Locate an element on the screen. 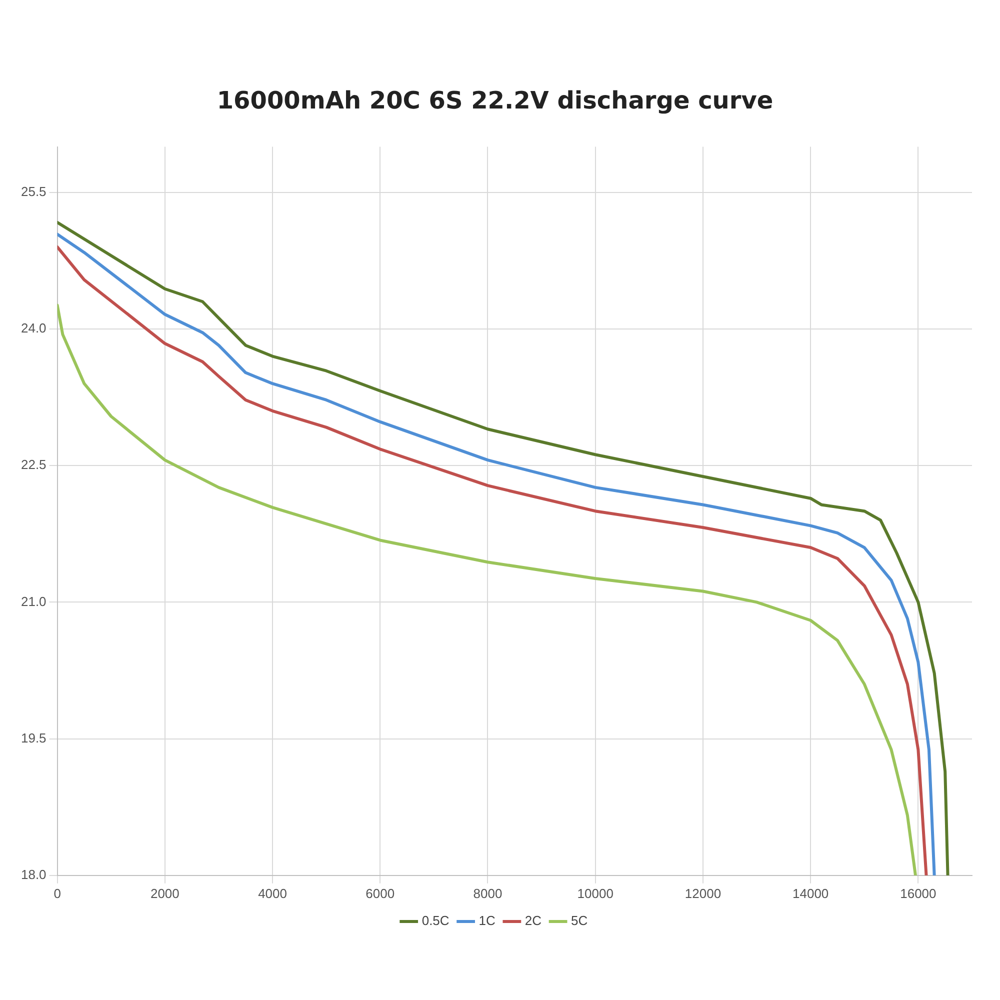 Image resolution: width=1000 pixels, height=1000 pixels. x-tick-label: 4000 is located at coordinates (272, 893).